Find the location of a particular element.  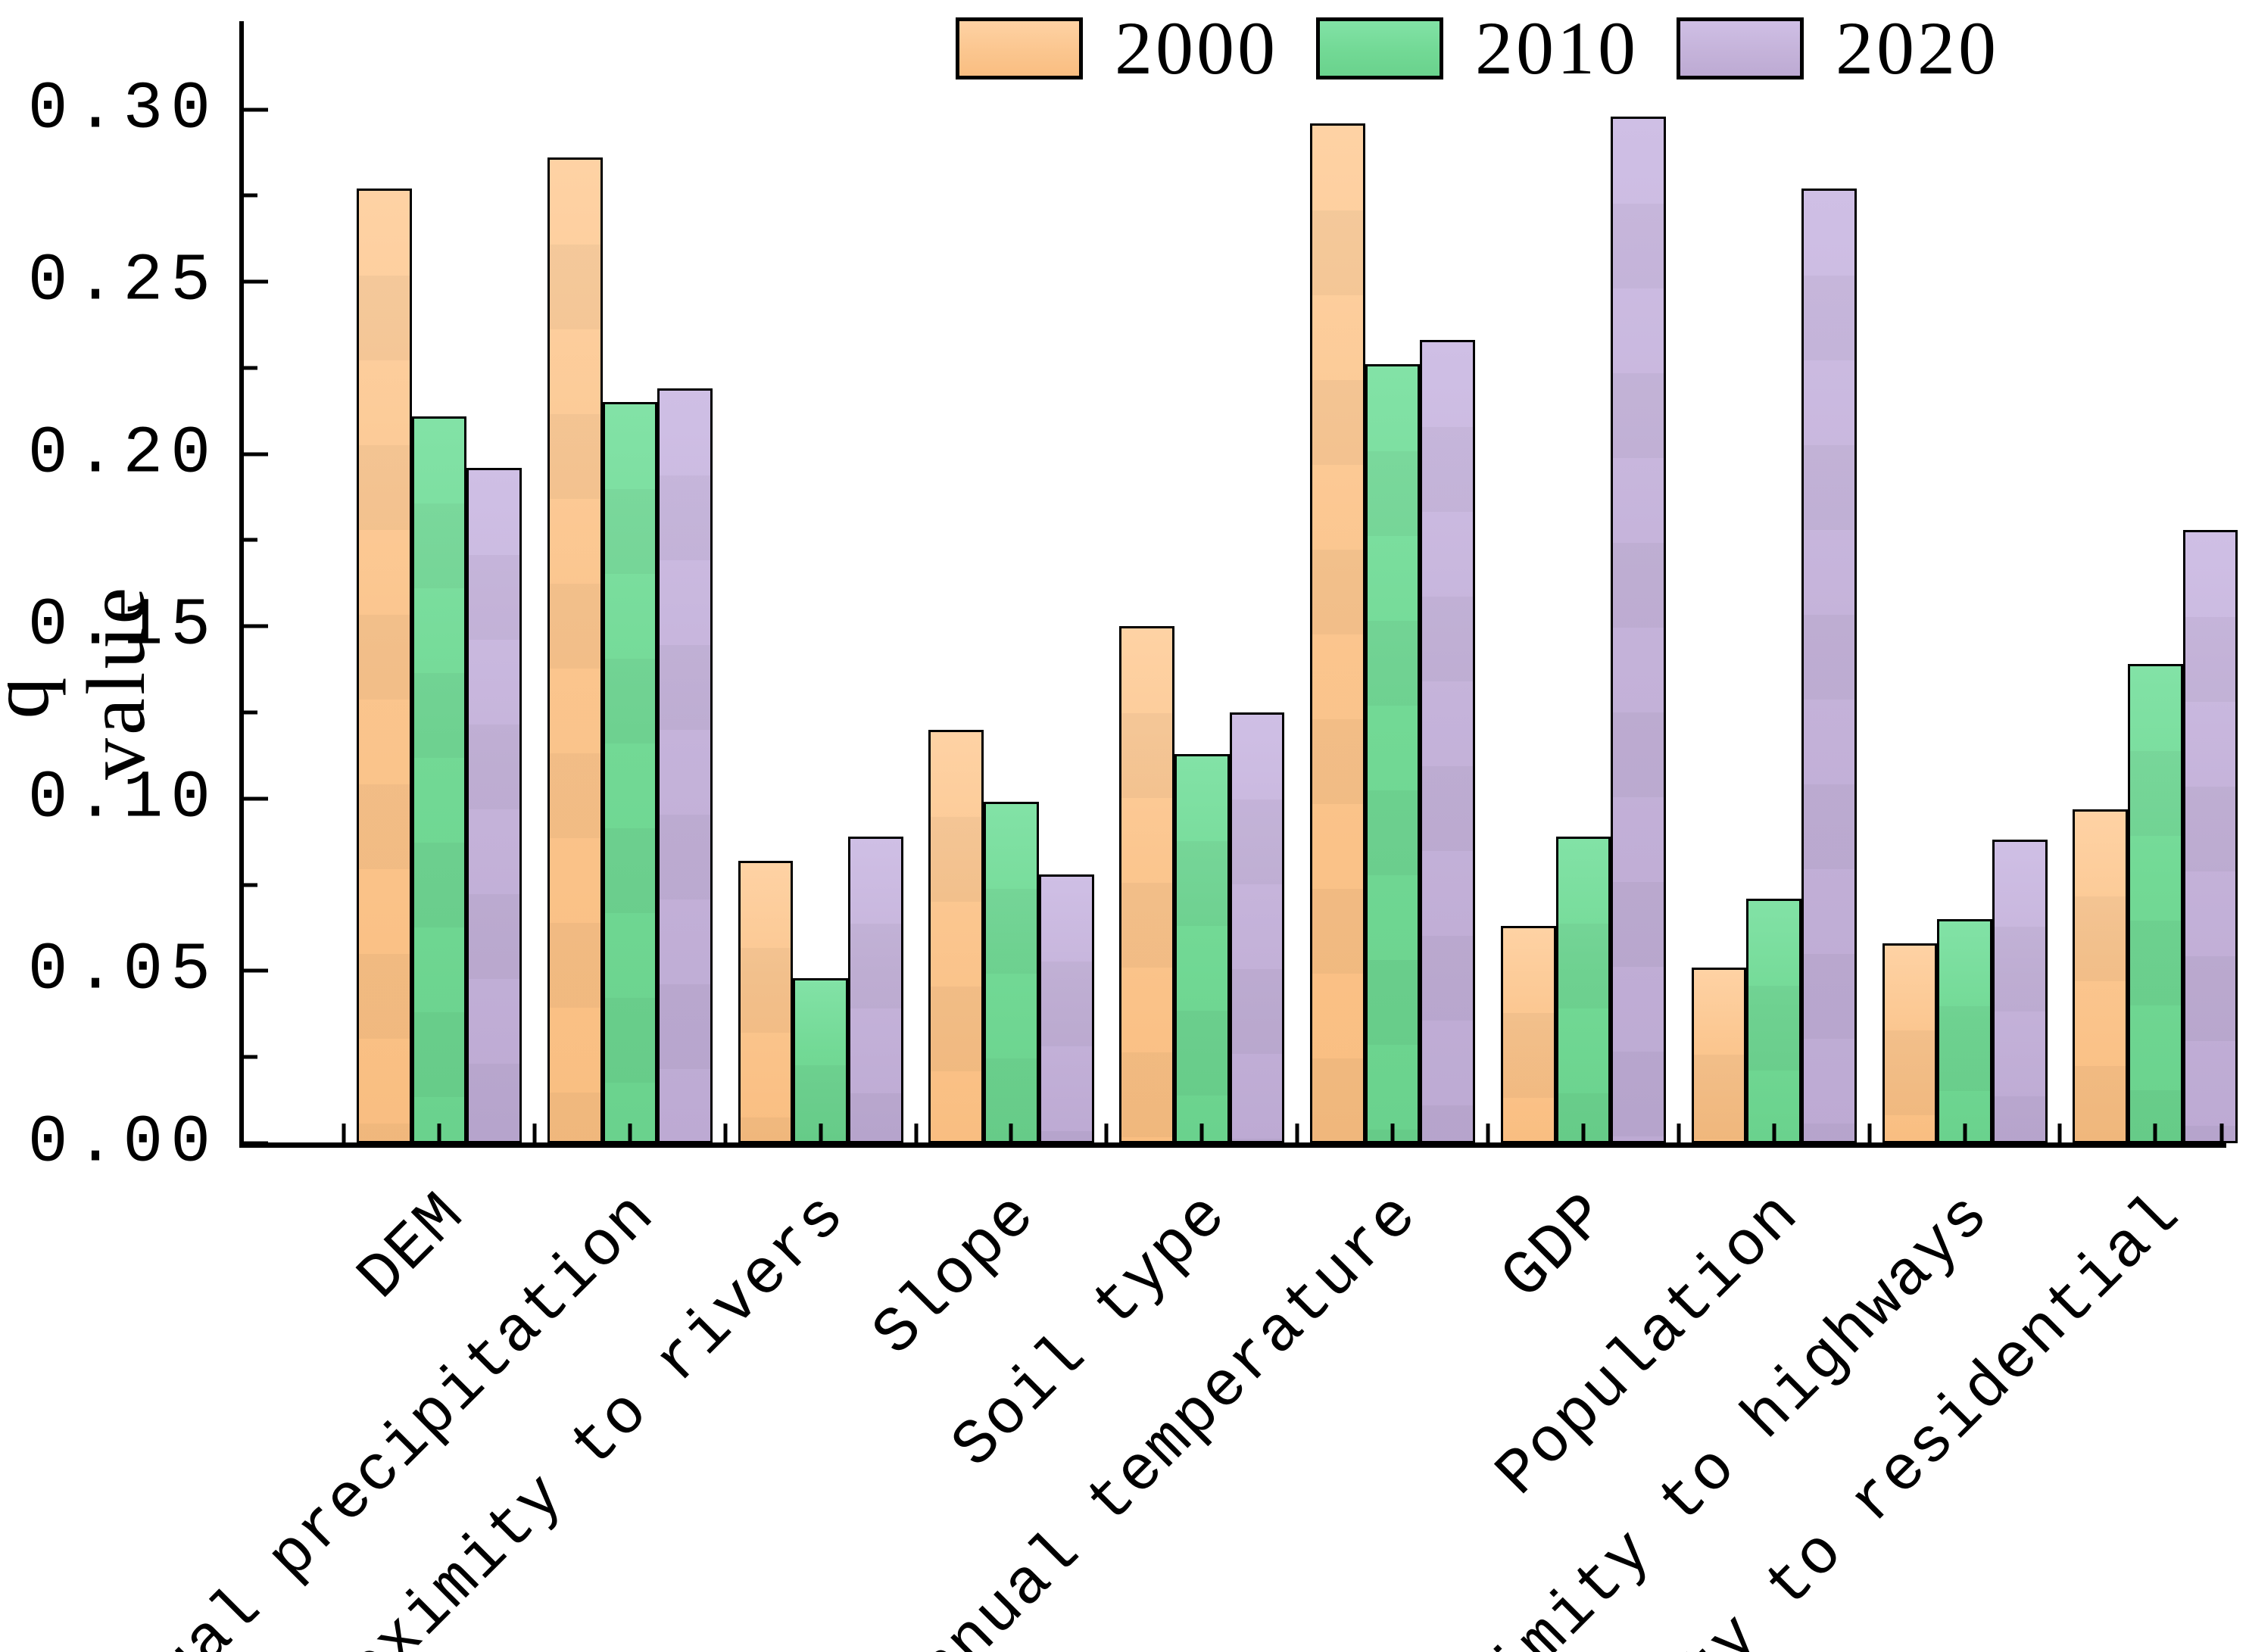

bar-2010-population is located at coordinates (1774, 1020).